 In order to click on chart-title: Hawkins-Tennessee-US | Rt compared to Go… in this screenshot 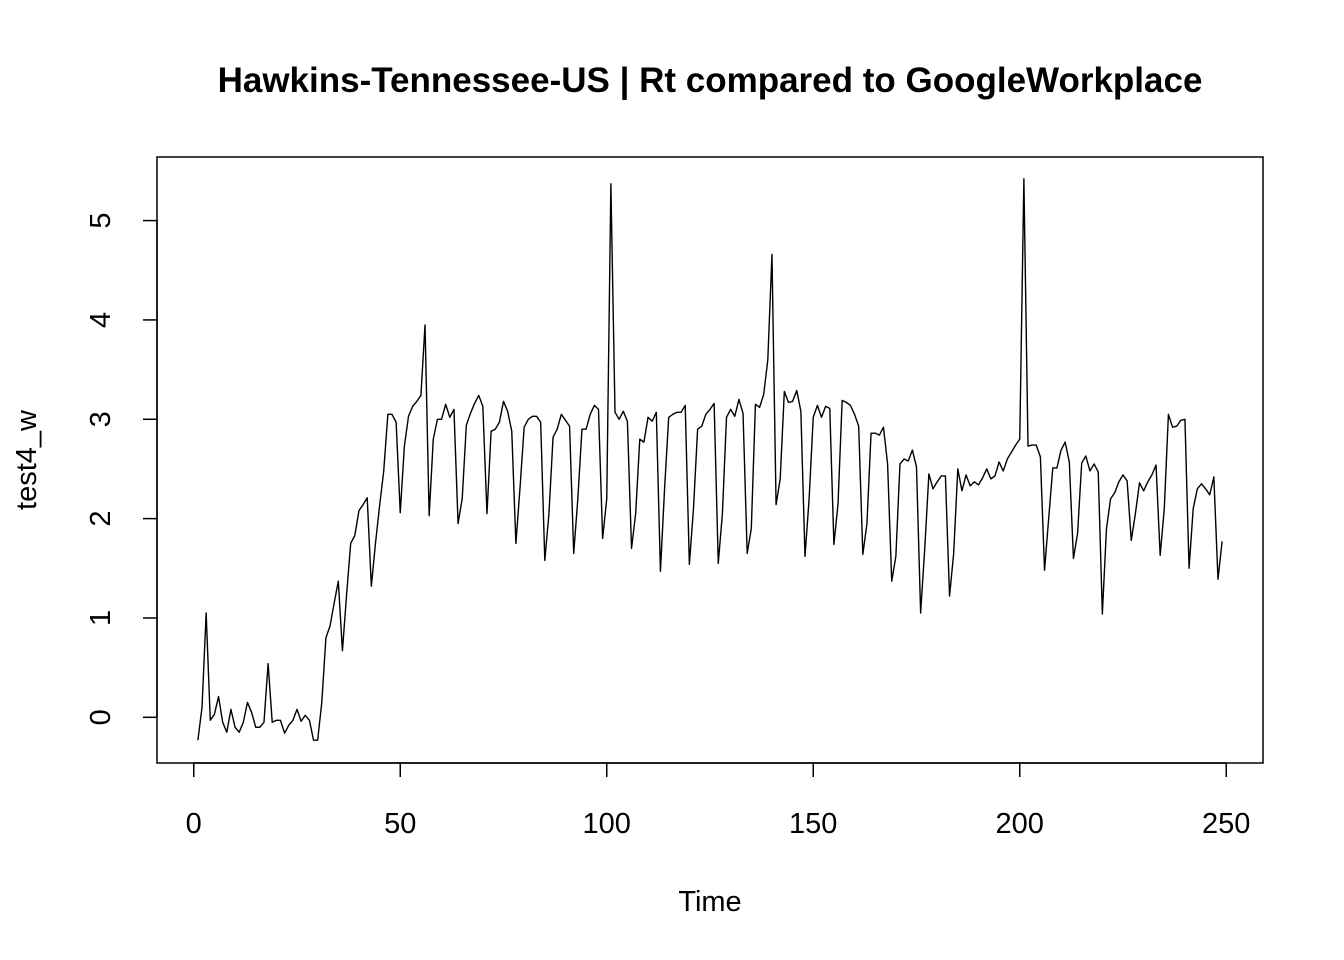, I will do `click(710, 80)`.